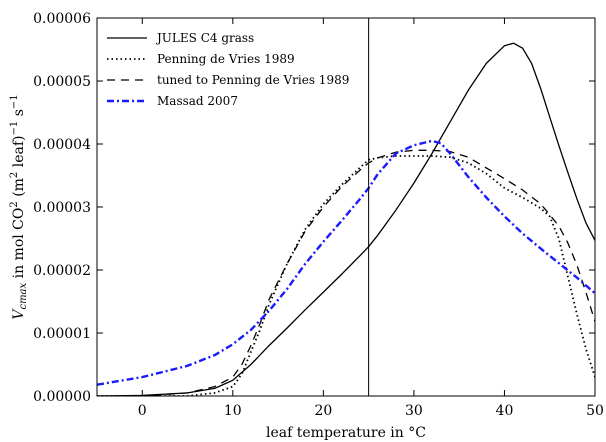  What do you see at coordinates (14, 128) in the screenshot?
I see `y-label-sup3: −1` at bounding box center [14, 128].